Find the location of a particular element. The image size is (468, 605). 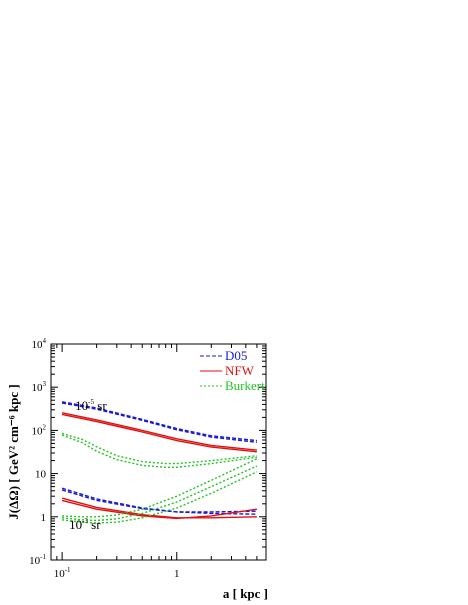

x-tick-label: 10-1 is located at coordinates (62, 573).